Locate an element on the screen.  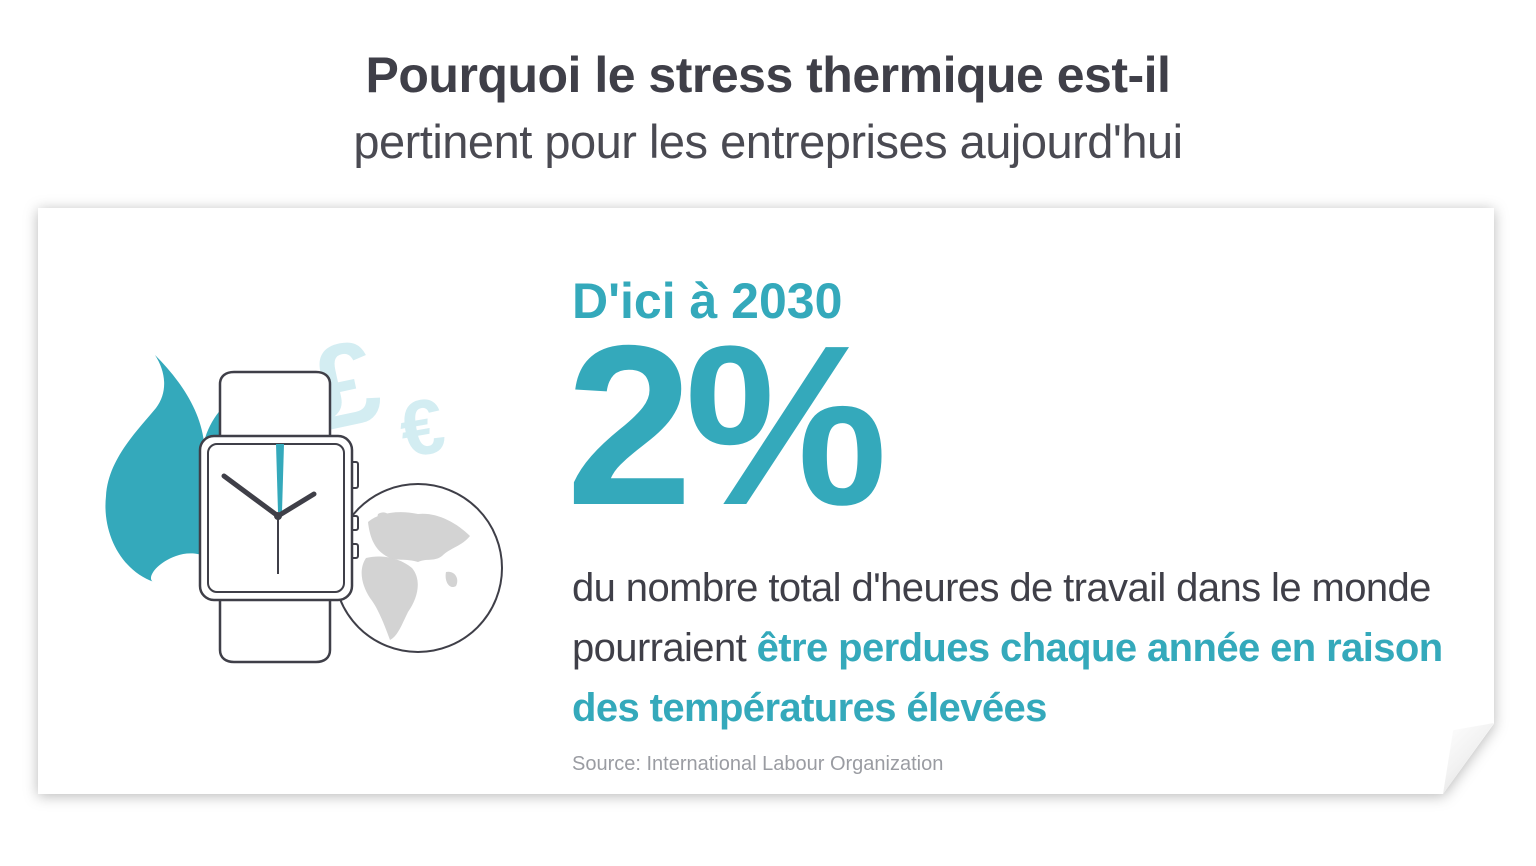
euro-icon: € is located at coordinates (422, 427).